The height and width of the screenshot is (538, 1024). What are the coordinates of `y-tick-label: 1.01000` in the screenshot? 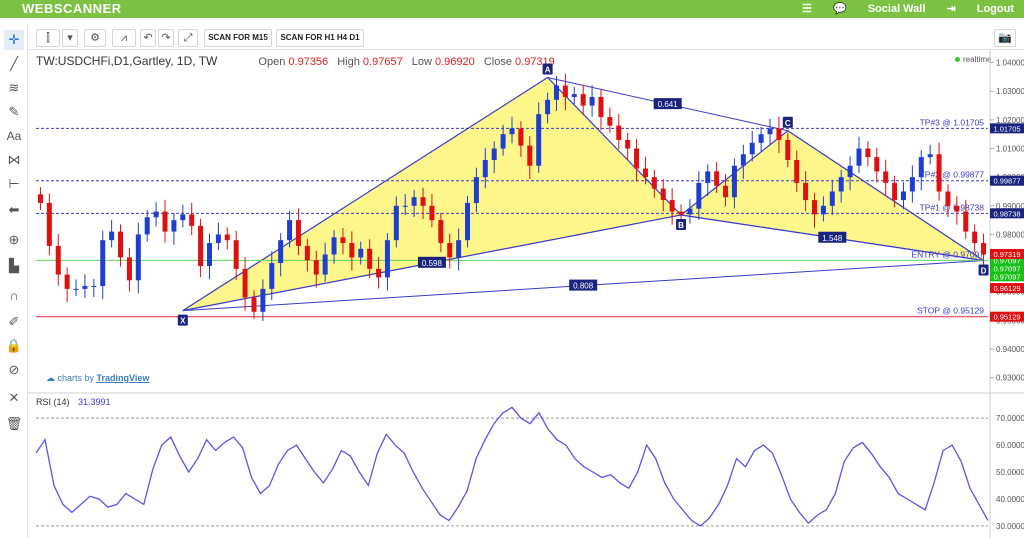 It's located at (1010, 149).